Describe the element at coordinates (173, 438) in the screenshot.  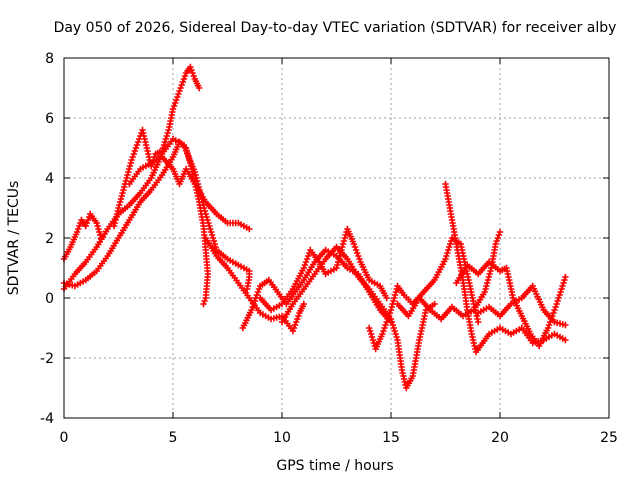
I see `x-tick-label: 5` at that location.